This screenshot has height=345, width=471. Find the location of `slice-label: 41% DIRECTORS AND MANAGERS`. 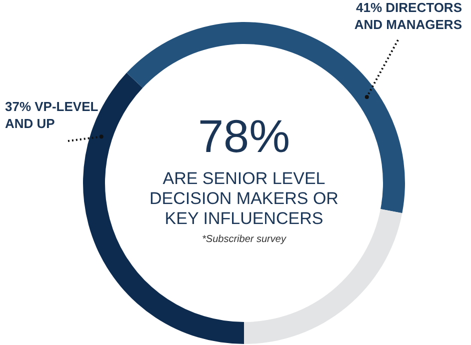

slice-label: 41% DIRECTORS AND MANAGERS is located at coordinates (408, 16).